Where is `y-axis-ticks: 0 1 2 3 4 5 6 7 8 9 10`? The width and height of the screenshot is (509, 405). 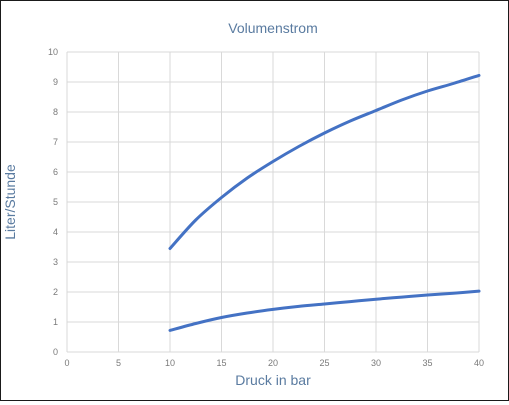 y-axis-ticks: 0 1 2 3 4 5 6 7 8 9 10 is located at coordinates (53, 202).